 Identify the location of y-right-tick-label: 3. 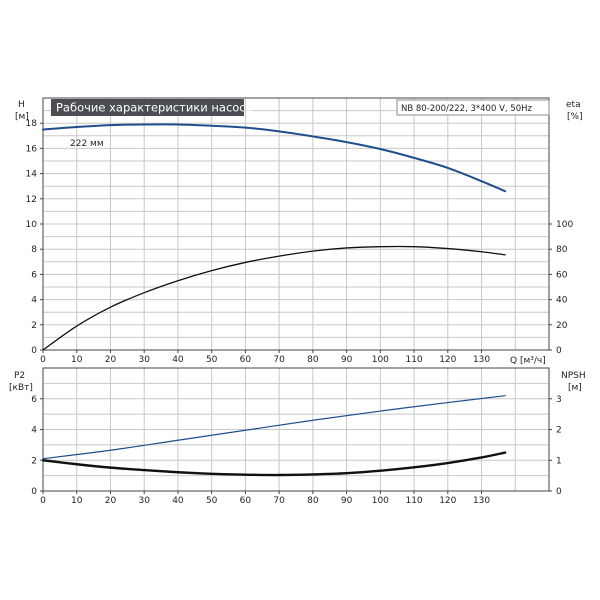
(559, 400).